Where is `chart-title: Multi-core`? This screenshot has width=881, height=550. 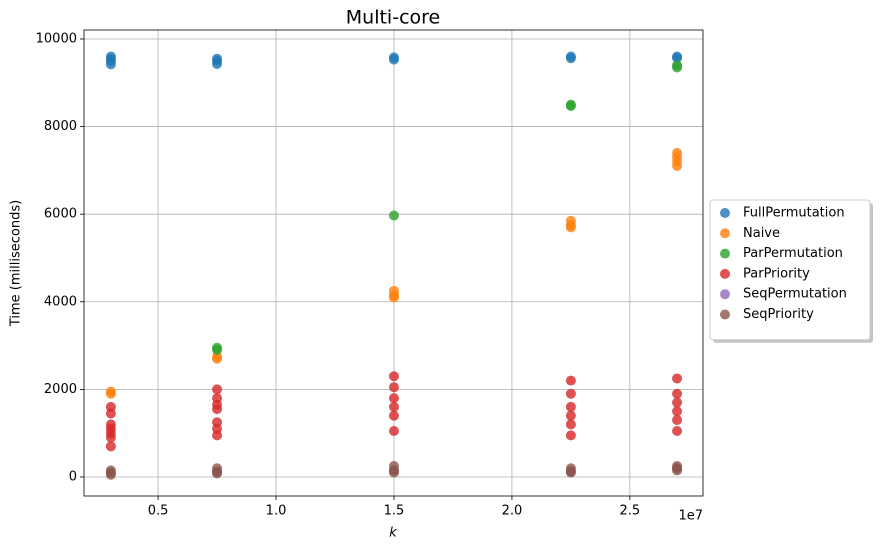 chart-title: Multi-core is located at coordinates (393, 18).